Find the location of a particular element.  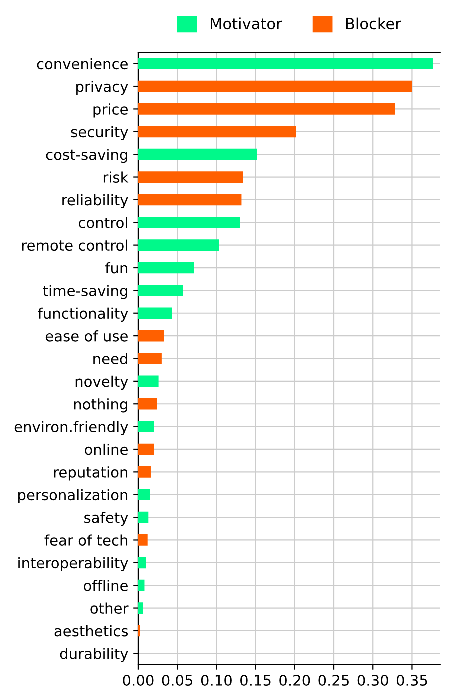

x-tick-label: 0.10 is located at coordinates (216, 680).